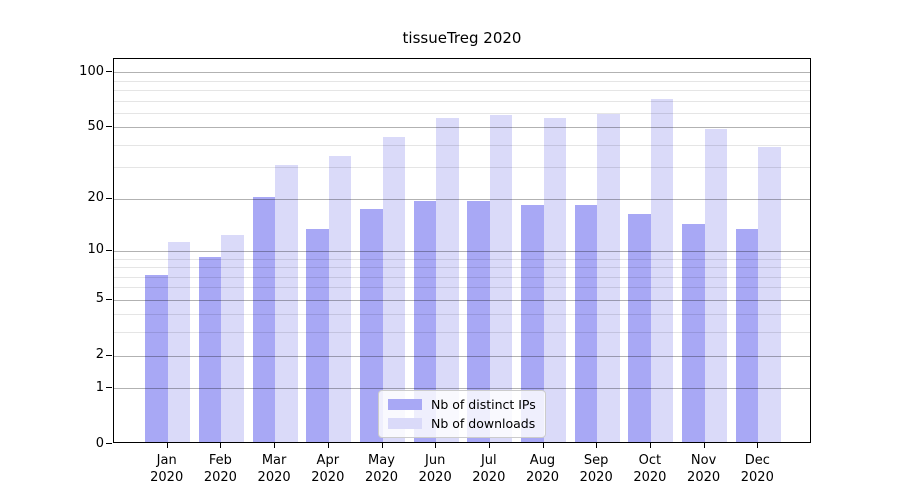  I want to click on legend-item-downloads: Nb of downloads, so click(462, 423).